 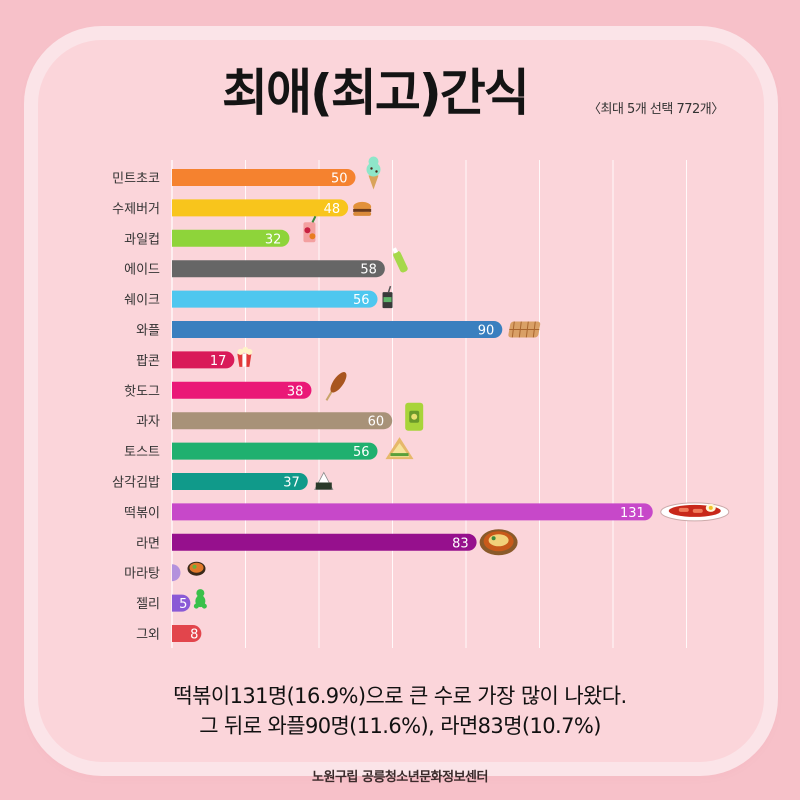 I want to click on category-label: 쉐이크, so click(x=142, y=300).